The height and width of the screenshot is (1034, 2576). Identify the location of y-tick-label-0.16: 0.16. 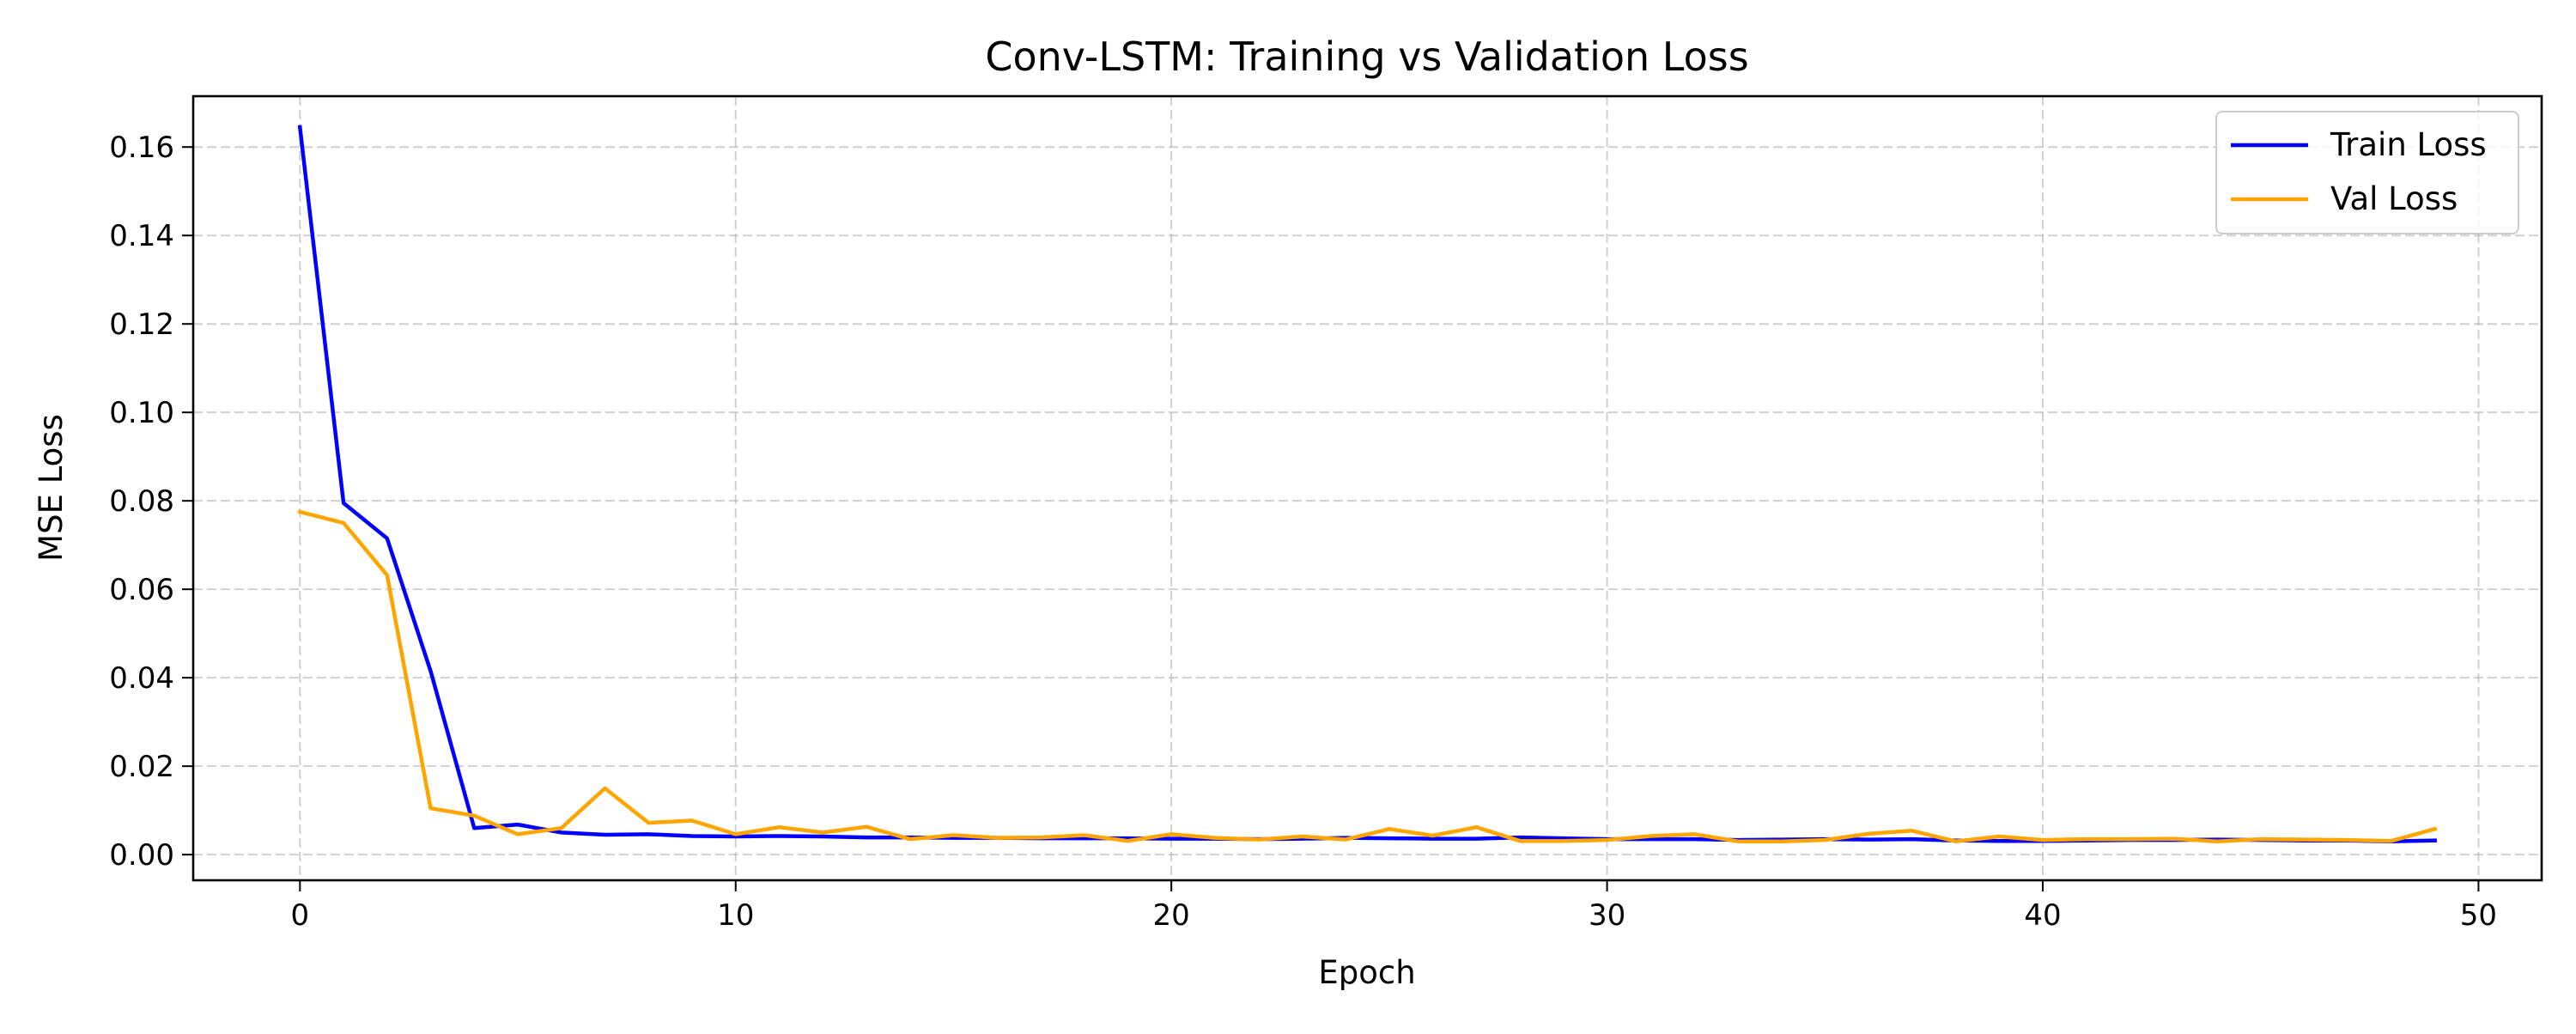
(142, 148).